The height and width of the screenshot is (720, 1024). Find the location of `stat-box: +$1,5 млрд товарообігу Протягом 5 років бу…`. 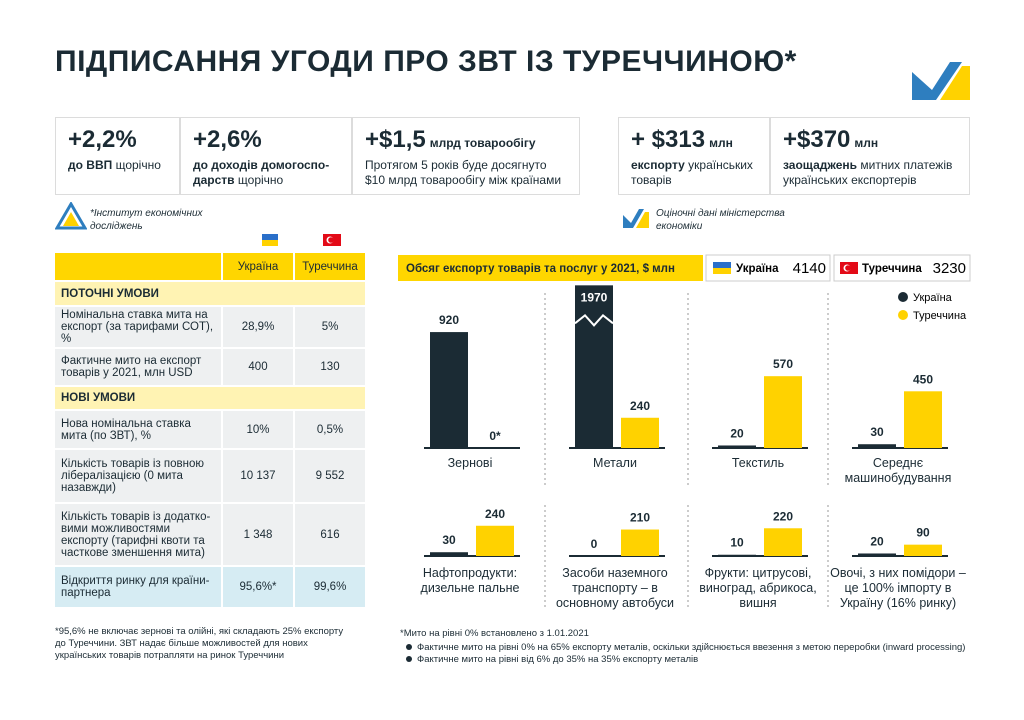

stat-box: +$1,5 млрд товарообігу Протягом 5 років бу… is located at coordinates (466, 156).